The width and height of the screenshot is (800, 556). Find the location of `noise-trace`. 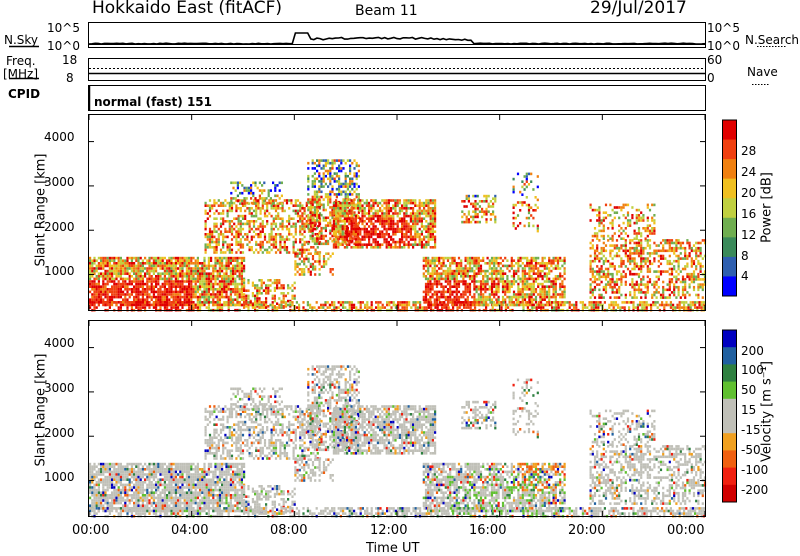

noise-trace is located at coordinates (397, 38).